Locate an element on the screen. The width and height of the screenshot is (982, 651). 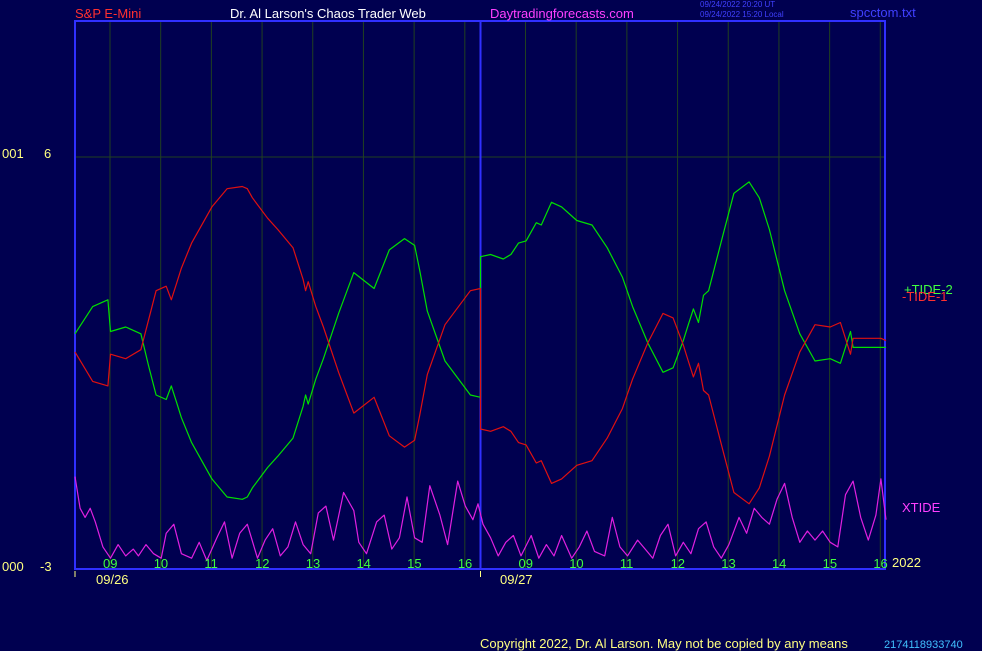
corner-code: 2174118933740 is located at coordinates (923, 645).